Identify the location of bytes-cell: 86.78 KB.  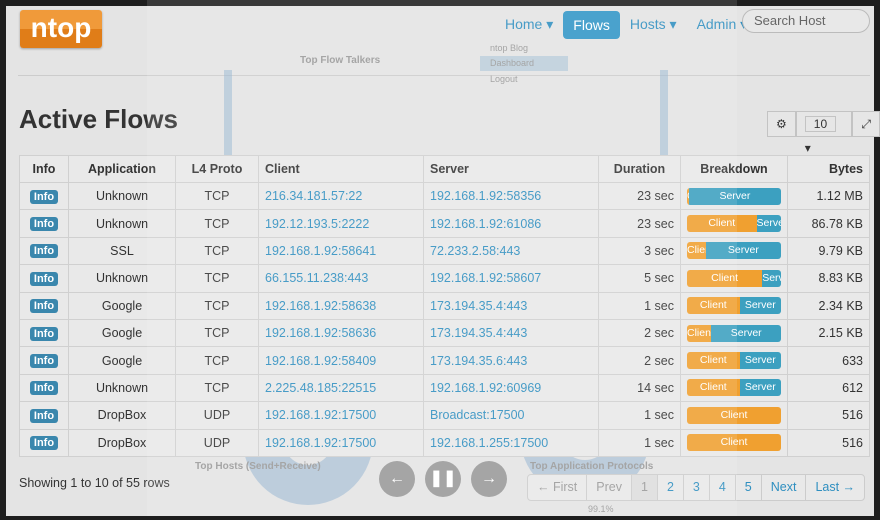
(828, 223).